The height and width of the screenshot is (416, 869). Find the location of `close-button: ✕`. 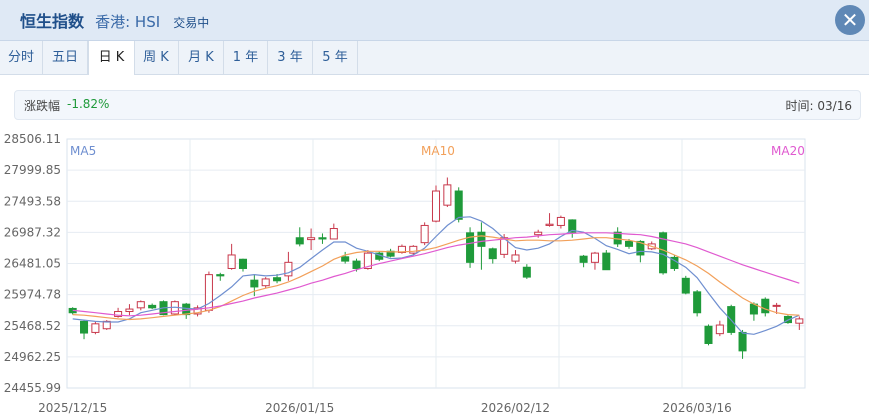

close-button: ✕ is located at coordinates (850, 20).